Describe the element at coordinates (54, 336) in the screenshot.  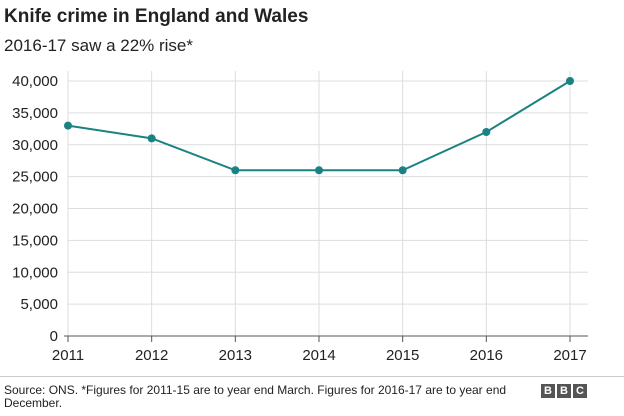
I see `y-tick-label: 0` at that location.